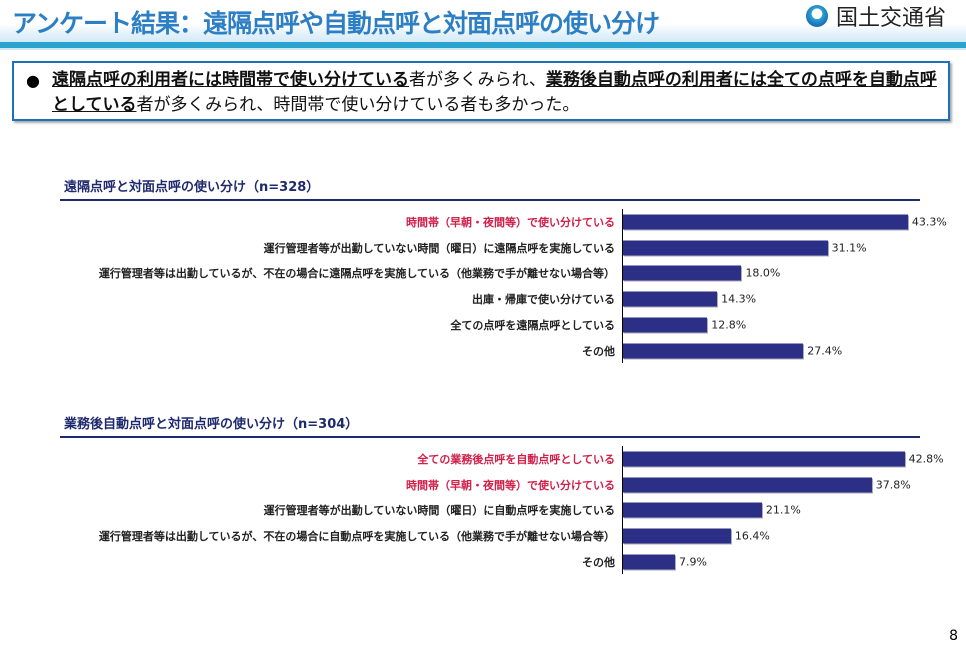 The height and width of the screenshot is (654, 966). I want to click on logo: 国土交通省, so click(876, 16).